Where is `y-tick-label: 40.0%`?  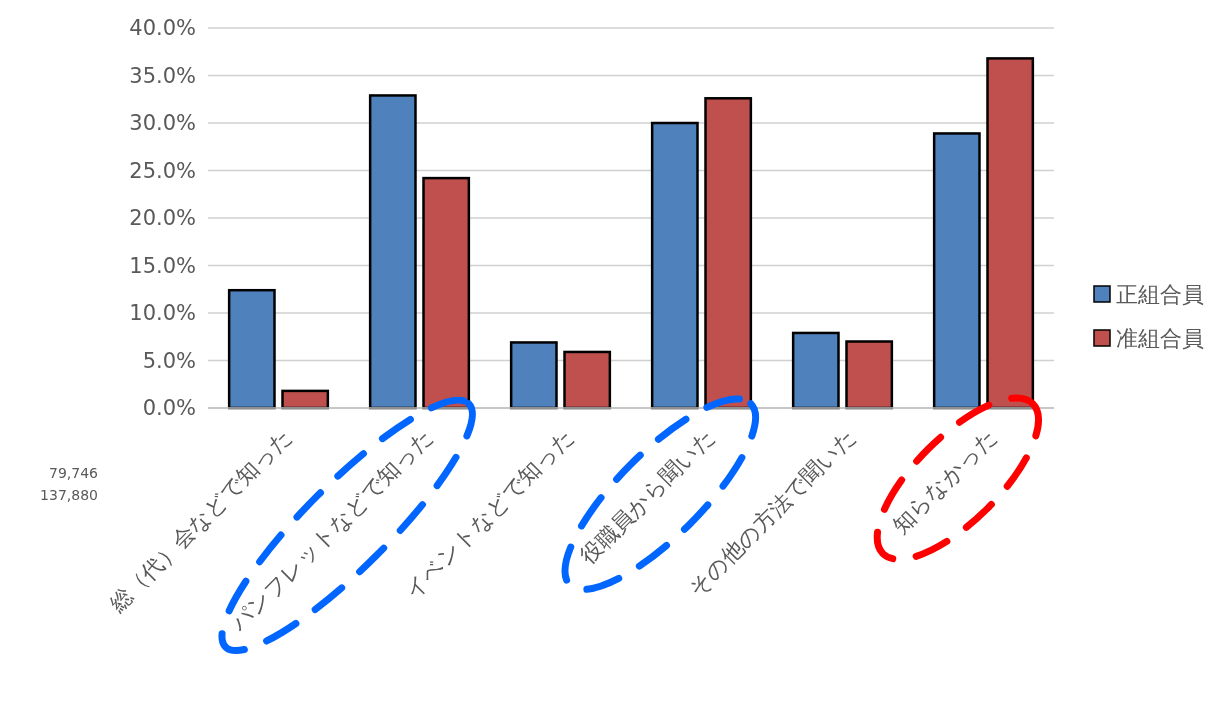 y-tick-label: 40.0% is located at coordinates (162, 28).